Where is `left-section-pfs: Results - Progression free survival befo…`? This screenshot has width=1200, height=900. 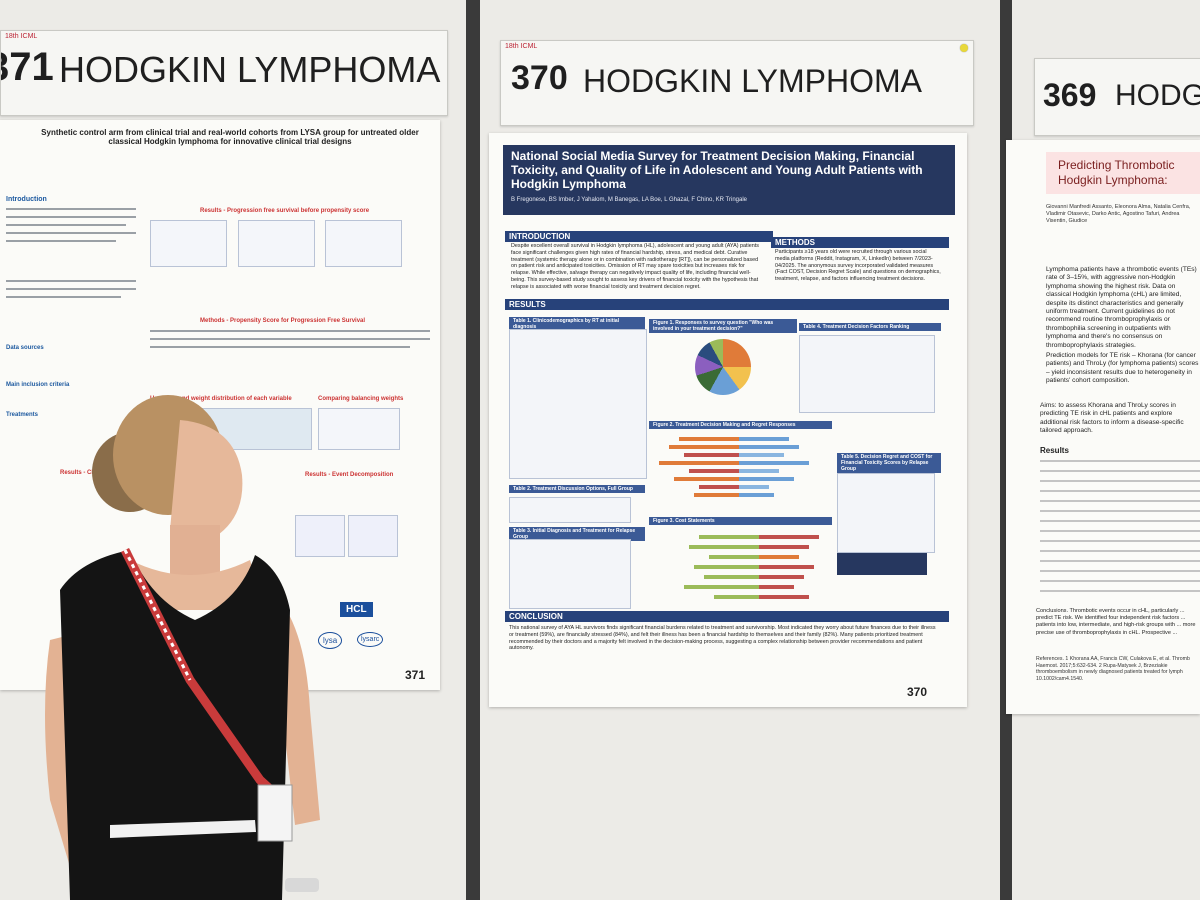 left-section-pfs: Results - Progression free survival befo… is located at coordinates (285, 211).